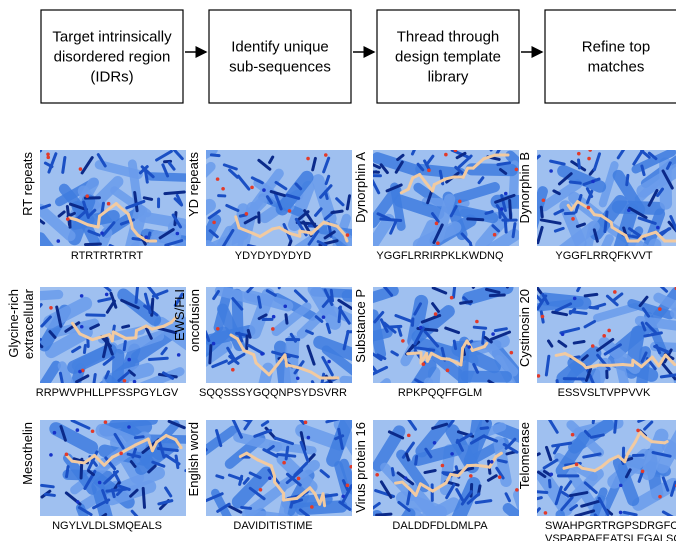 The width and height of the screenshot is (676, 541). Describe the element at coordinates (27, 184) in the screenshot. I see `panel-label: RT repeats` at that location.